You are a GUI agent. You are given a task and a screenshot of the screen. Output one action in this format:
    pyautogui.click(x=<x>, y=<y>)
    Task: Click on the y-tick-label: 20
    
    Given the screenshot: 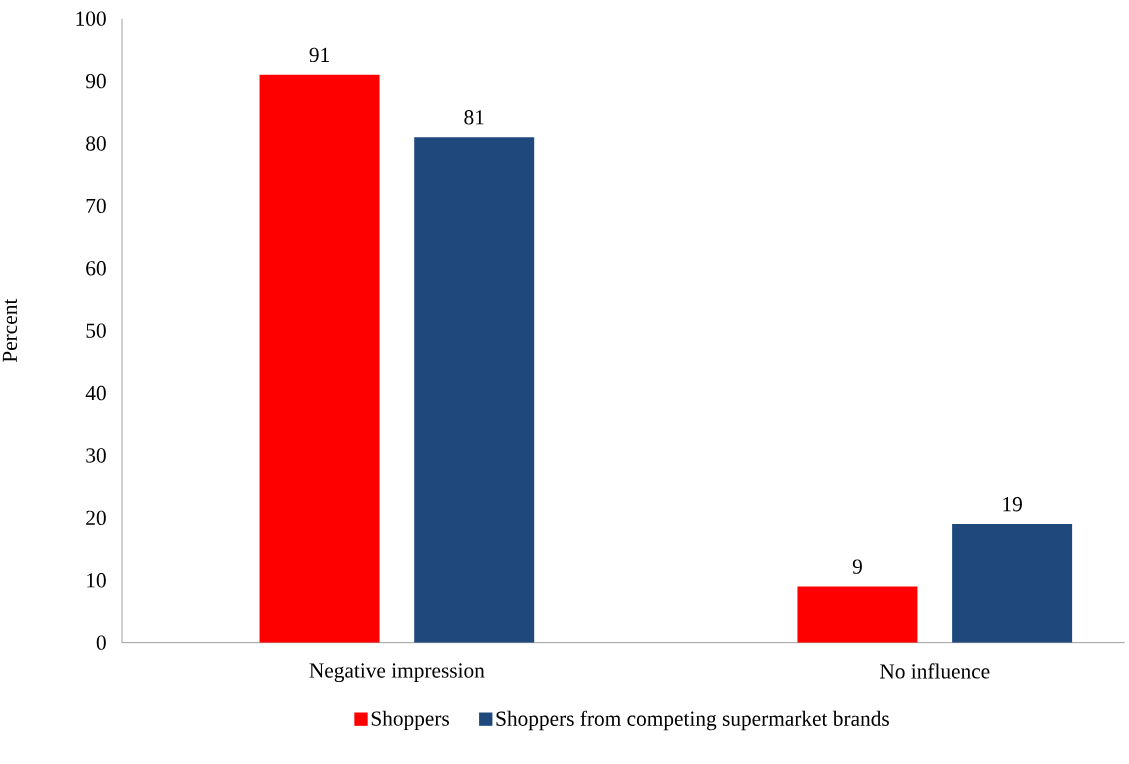 What is the action you would take?
    pyautogui.click(x=96, y=518)
    